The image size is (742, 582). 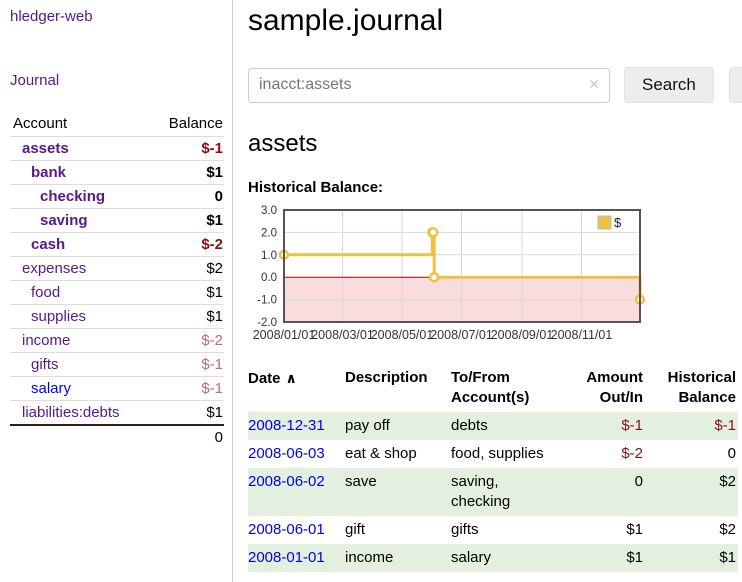 What do you see at coordinates (40, 123) in the screenshot?
I see `accounts-header-account: Account` at bounding box center [40, 123].